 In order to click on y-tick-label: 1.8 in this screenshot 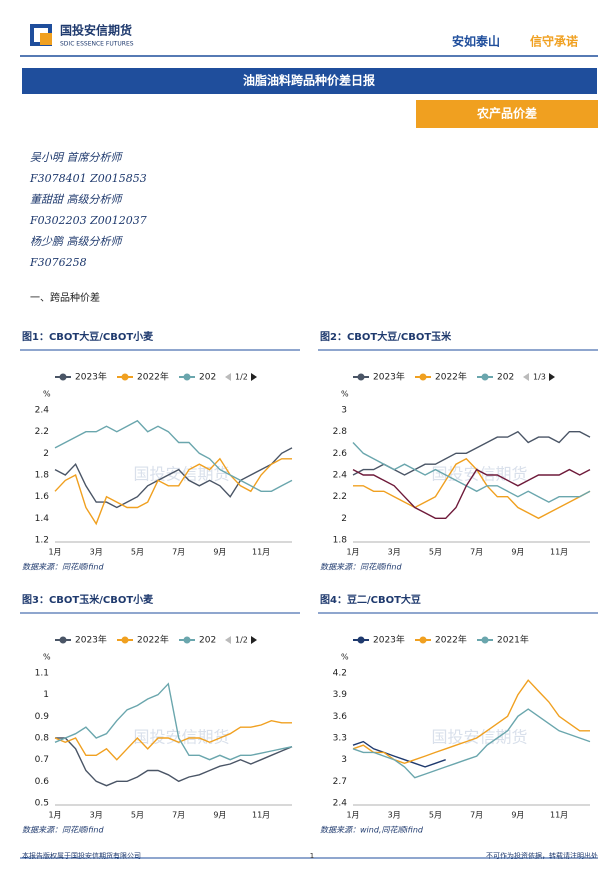, I will do `click(340, 541)`.